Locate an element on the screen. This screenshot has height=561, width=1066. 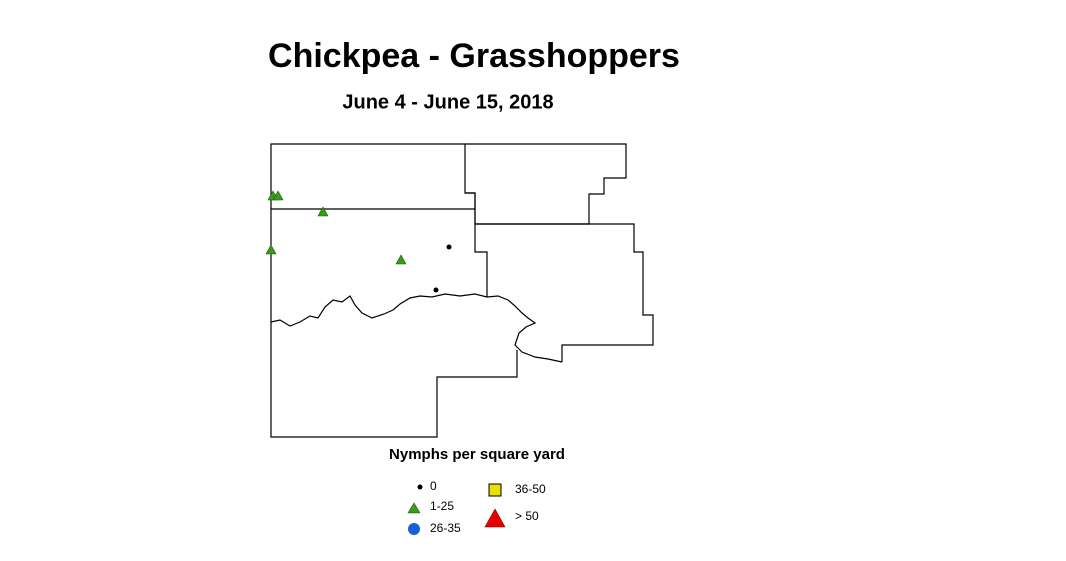
county-nw is located at coordinates (373, 176).